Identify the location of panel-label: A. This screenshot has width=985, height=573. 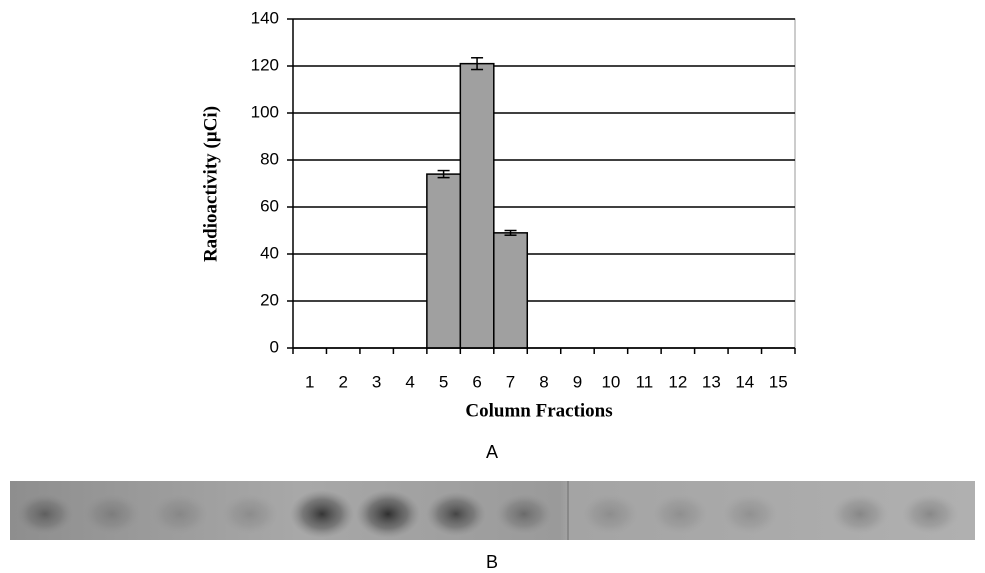
(492, 452).